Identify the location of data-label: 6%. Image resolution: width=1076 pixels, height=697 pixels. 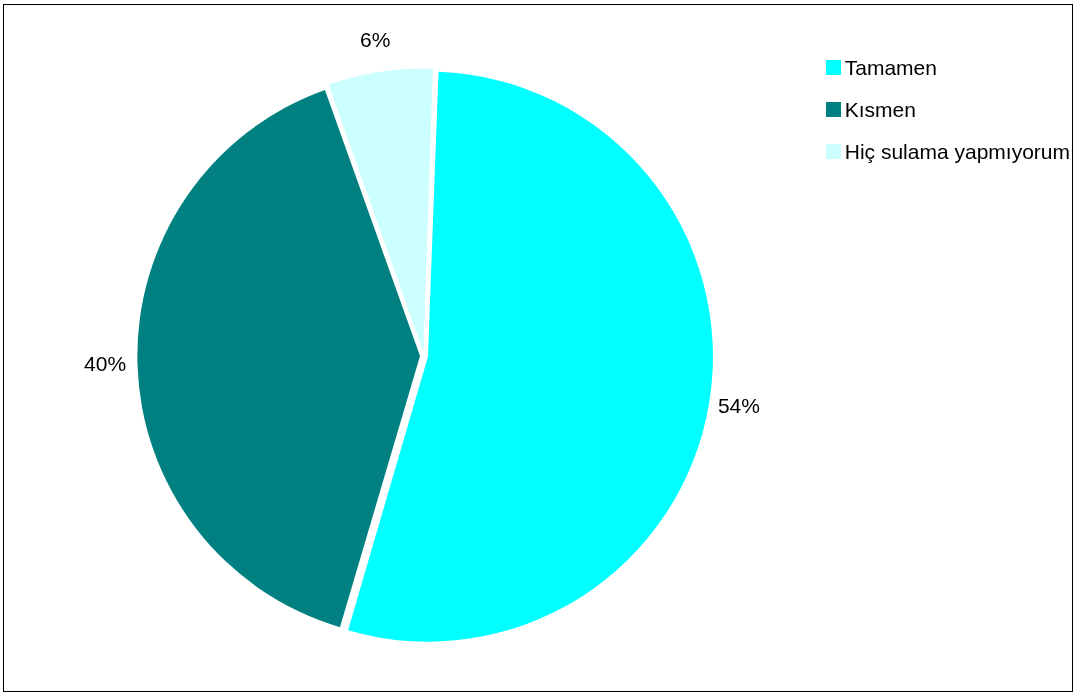
(375, 39).